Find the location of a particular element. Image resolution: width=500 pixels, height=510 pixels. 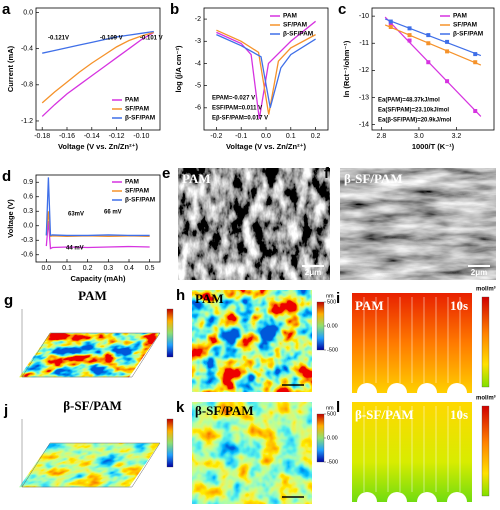

x-tick-label: 0.4 is located at coordinates (129, 268).